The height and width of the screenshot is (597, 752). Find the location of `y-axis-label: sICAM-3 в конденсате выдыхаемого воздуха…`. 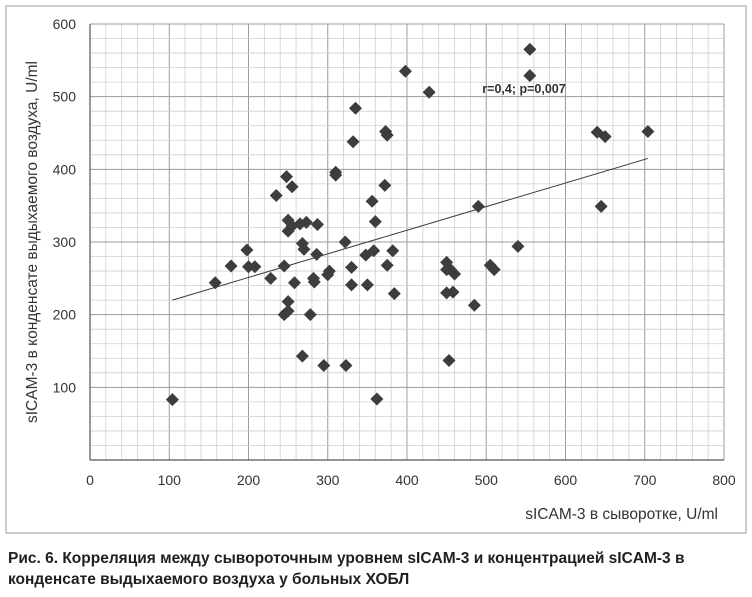

y-axis-label: sICAM-3 в конденсате выдыхаемого воздуха… is located at coordinates (32, 242).